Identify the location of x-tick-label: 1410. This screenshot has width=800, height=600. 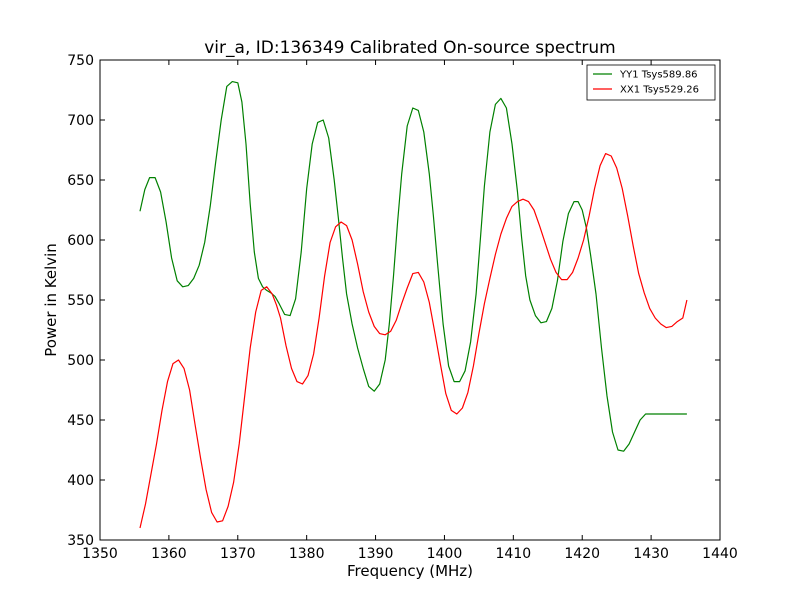
(514, 554).